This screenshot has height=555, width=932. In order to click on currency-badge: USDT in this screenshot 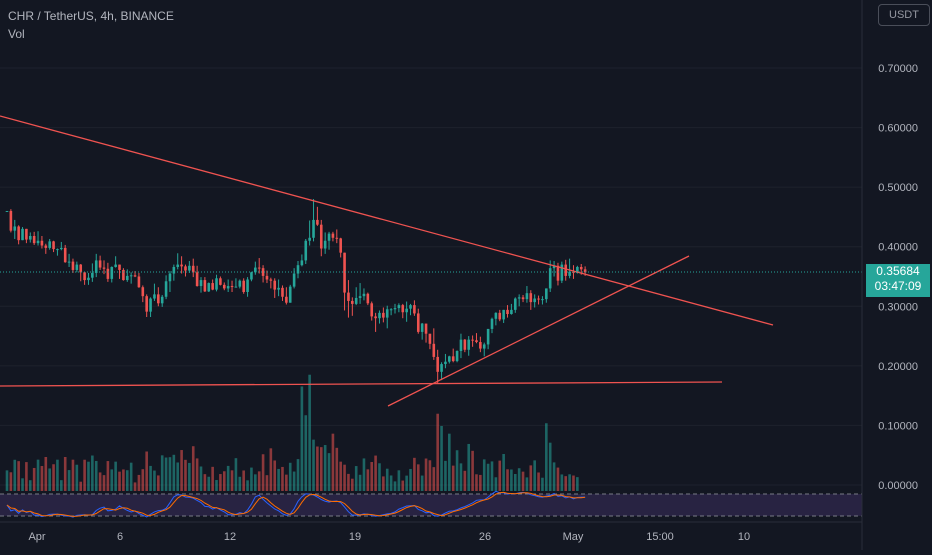, I will do `click(904, 15)`.